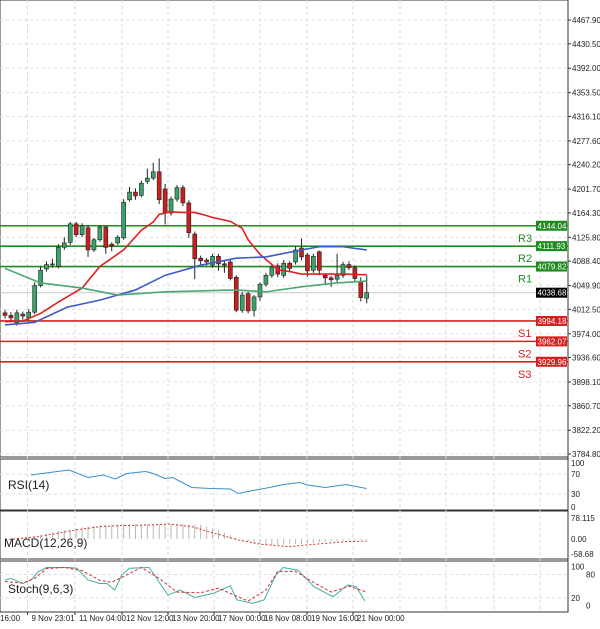 The width and height of the screenshot is (600, 629). What do you see at coordinates (582, 554) in the screenshot?
I see `macd-tick-label: -58.68` at bounding box center [582, 554].